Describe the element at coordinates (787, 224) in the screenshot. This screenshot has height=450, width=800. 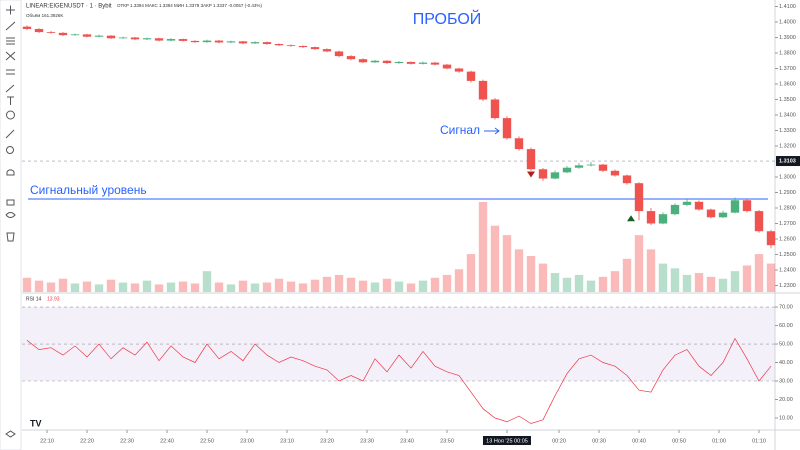
I see `price-tick-label: 1.2700` at that location.